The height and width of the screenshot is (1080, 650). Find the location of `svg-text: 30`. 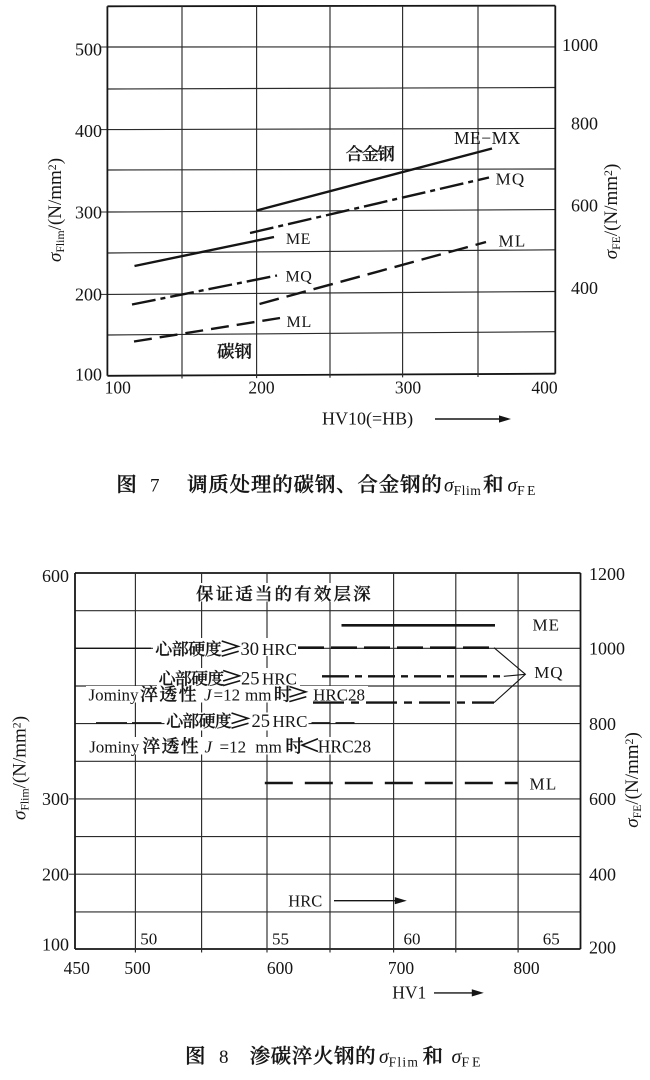

svg-text: 30 is located at coordinates (250, 650).